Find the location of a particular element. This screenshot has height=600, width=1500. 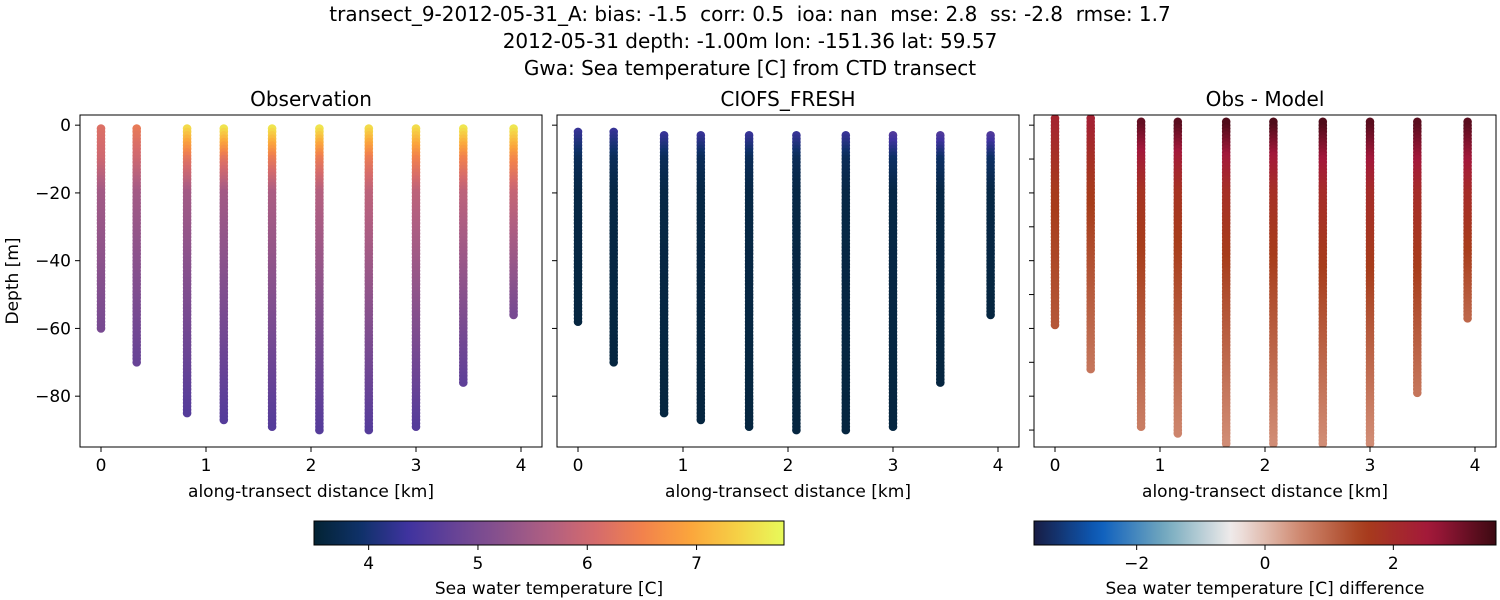

colorbar-tick-label: 2 is located at coordinates (1393, 564).